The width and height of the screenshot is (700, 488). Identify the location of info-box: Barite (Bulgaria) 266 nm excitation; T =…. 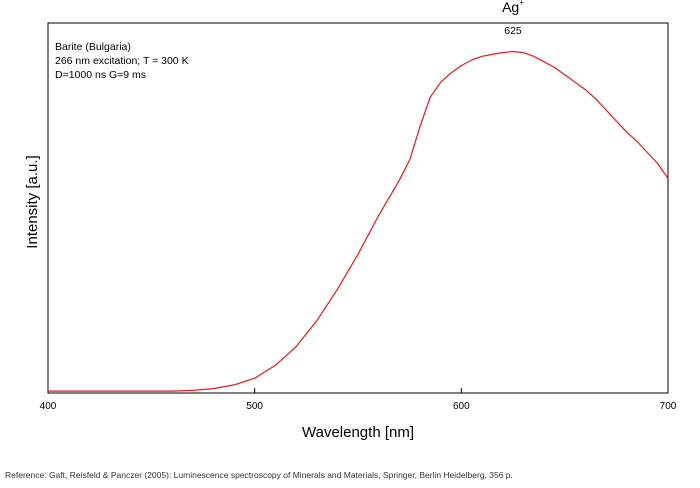
(122, 61).